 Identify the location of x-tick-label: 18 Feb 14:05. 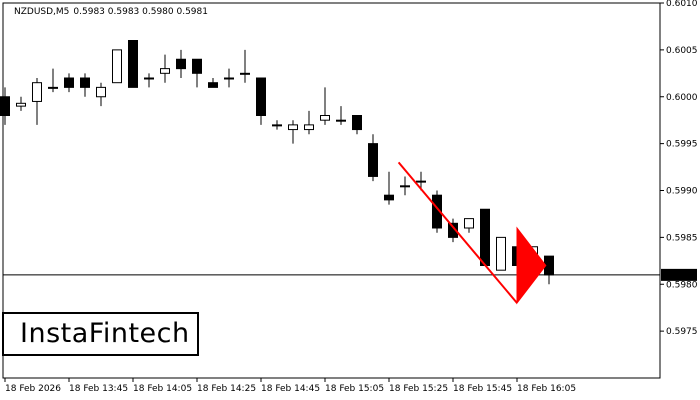
(162, 389).